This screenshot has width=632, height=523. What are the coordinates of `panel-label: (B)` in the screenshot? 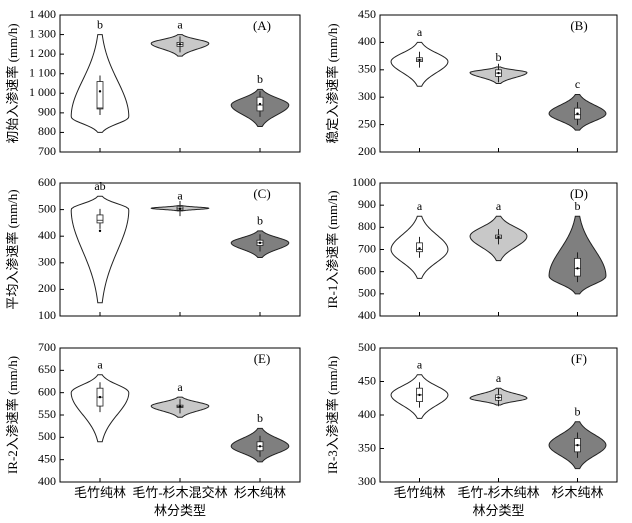 It's located at (578, 25).